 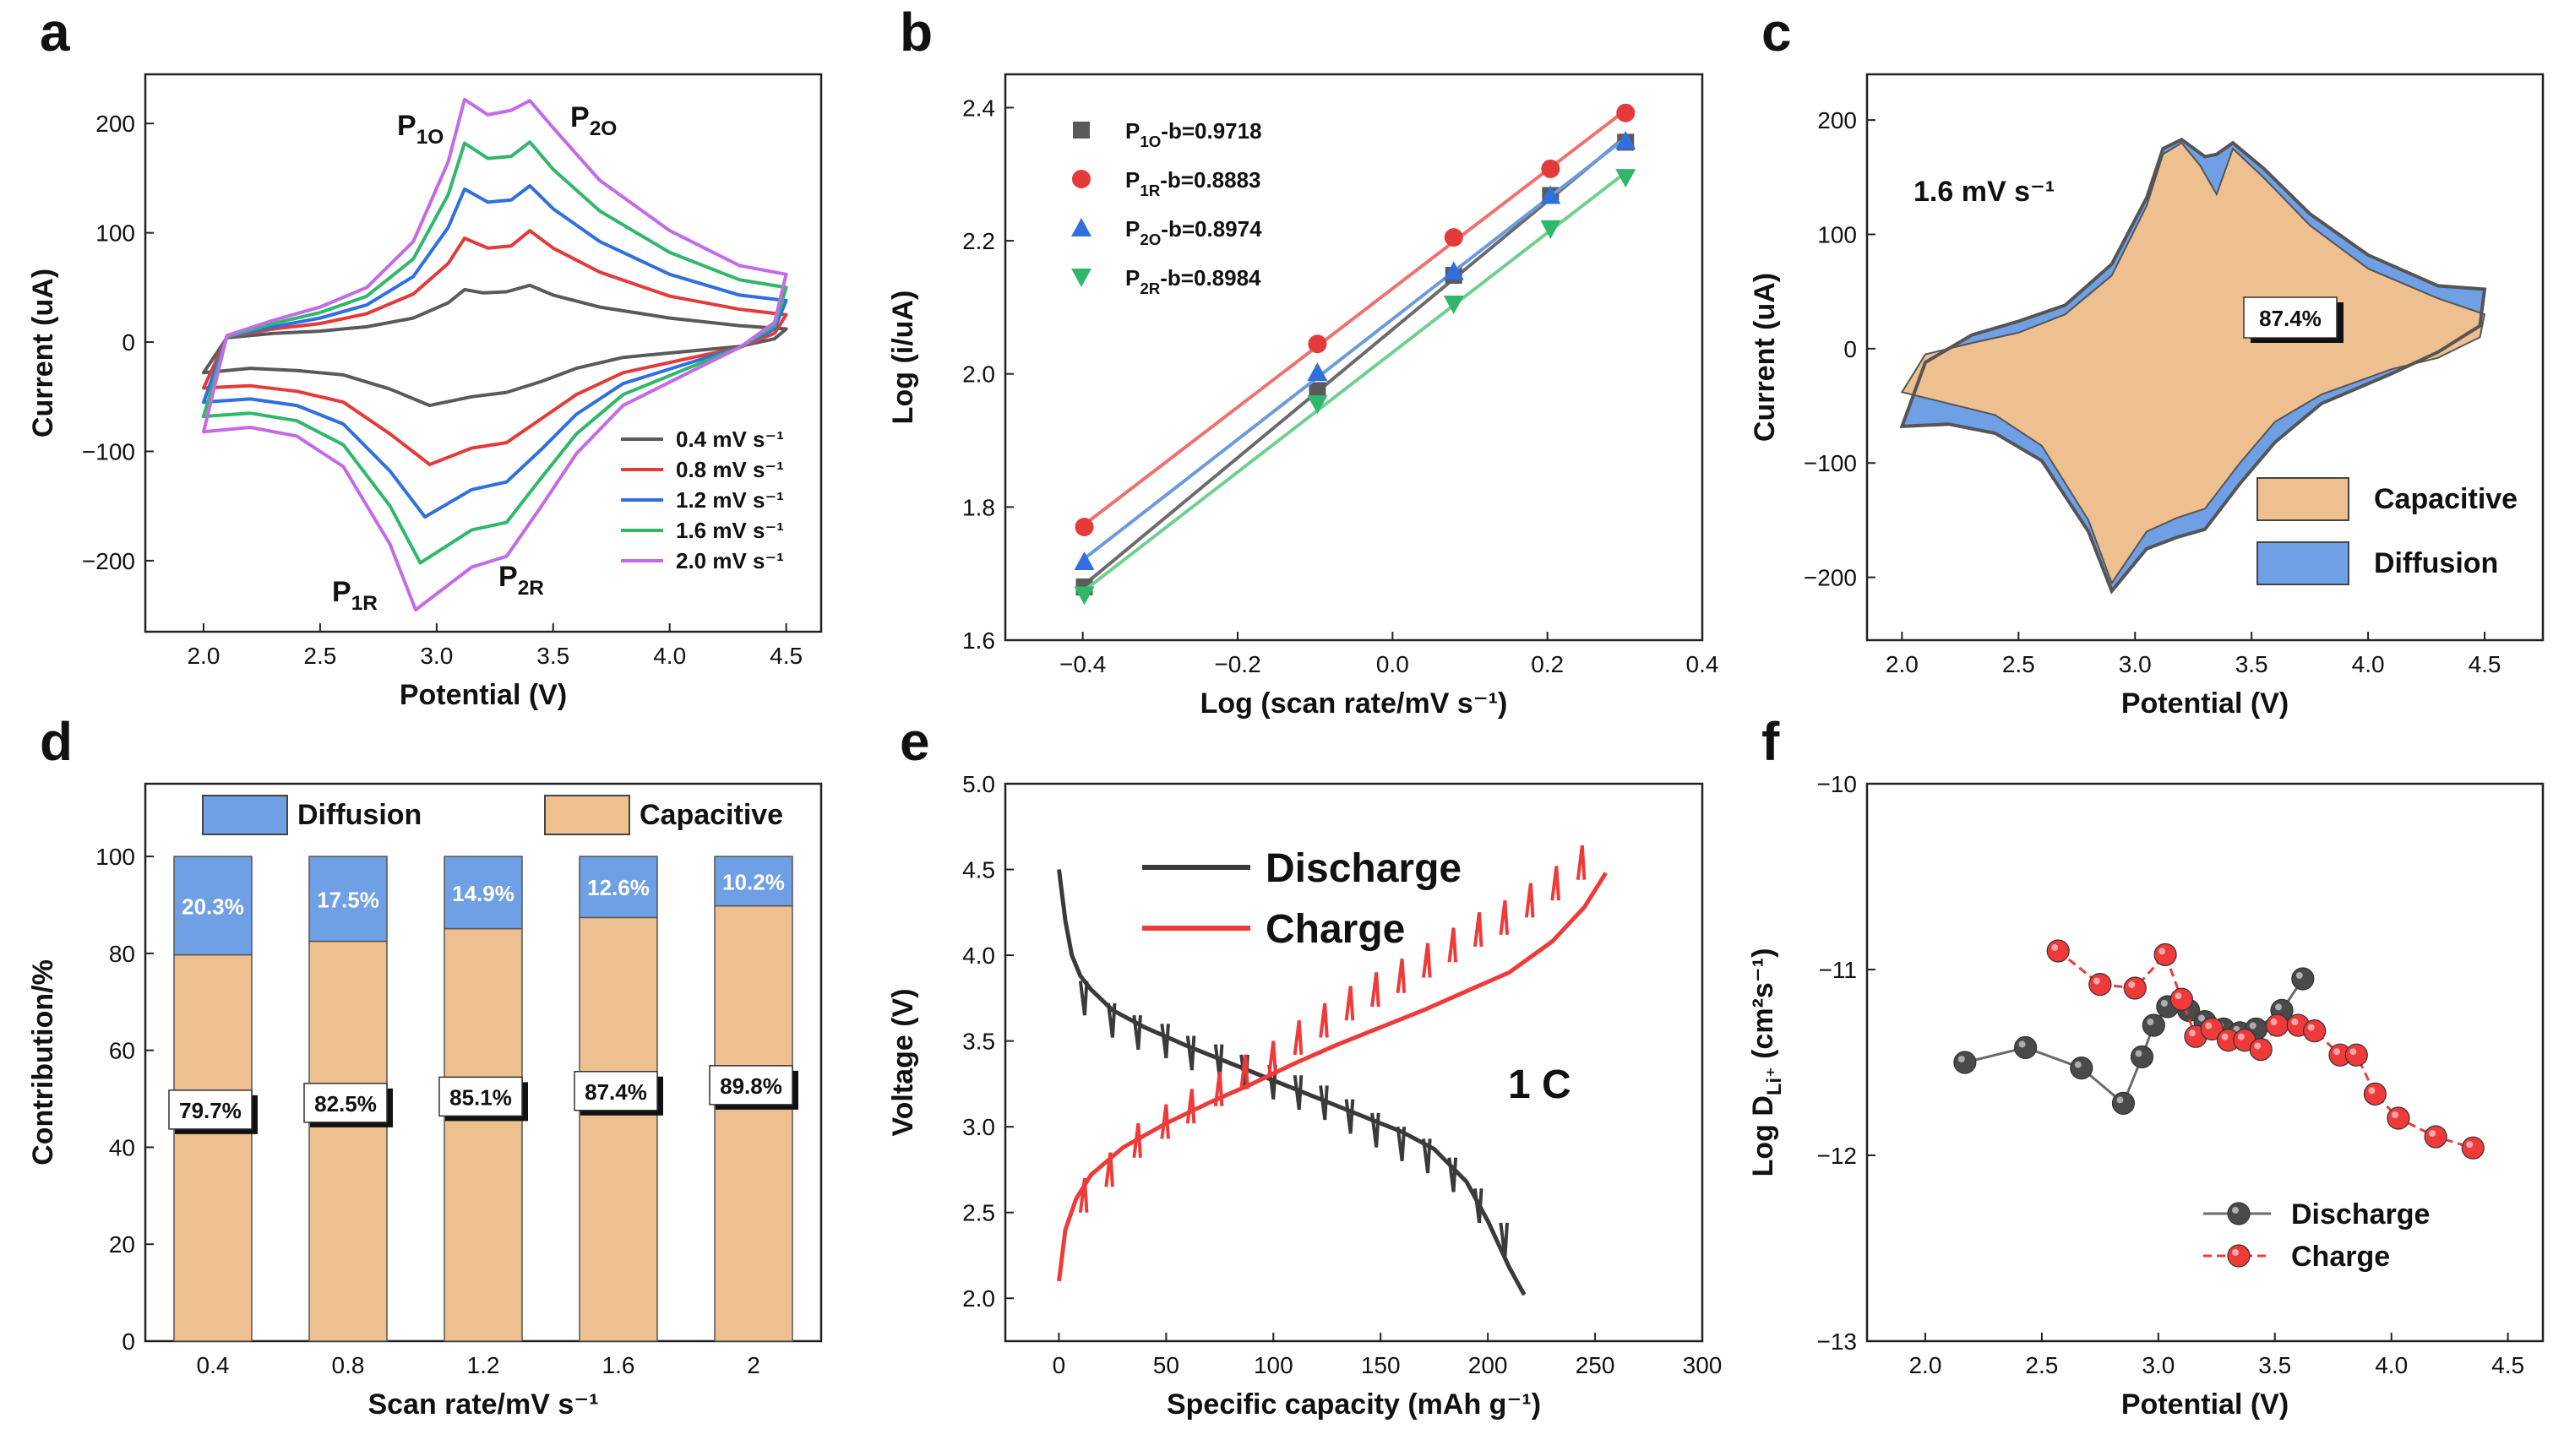 What do you see at coordinates (1539, 1084) in the screenshot?
I see `e-rate-label: 1 C` at bounding box center [1539, 1084].